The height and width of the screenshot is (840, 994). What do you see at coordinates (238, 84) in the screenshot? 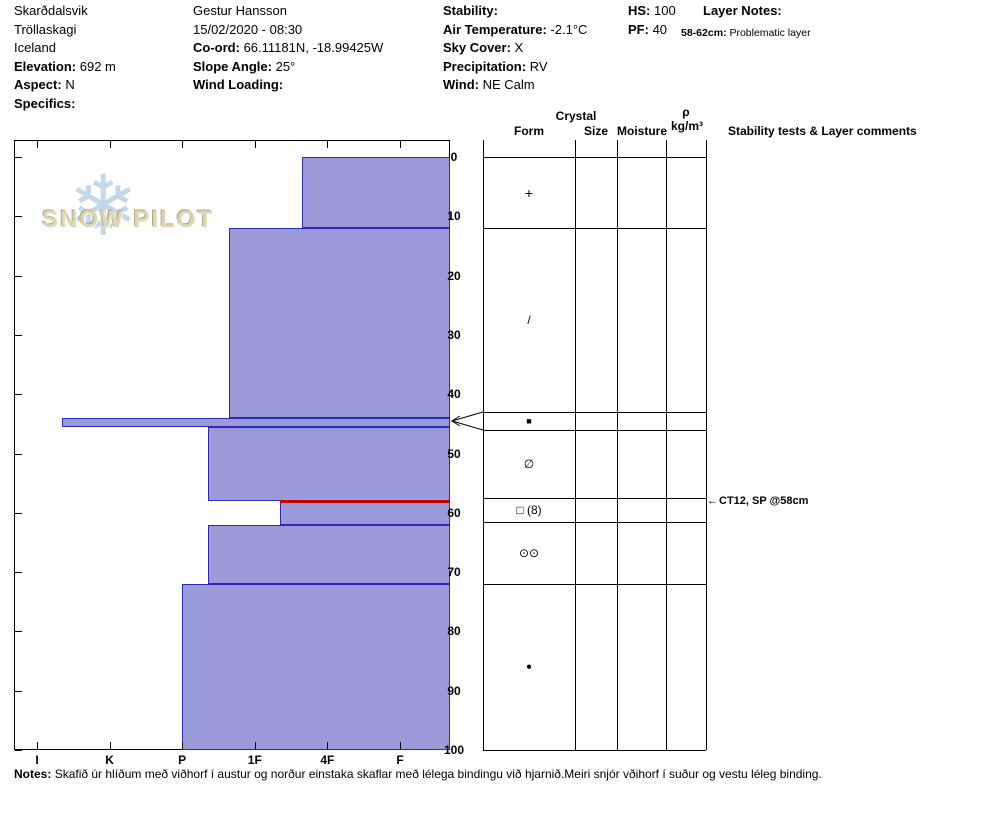
I see `wind-loading-label: Wind Loading:` at bounding box center [238, 84].